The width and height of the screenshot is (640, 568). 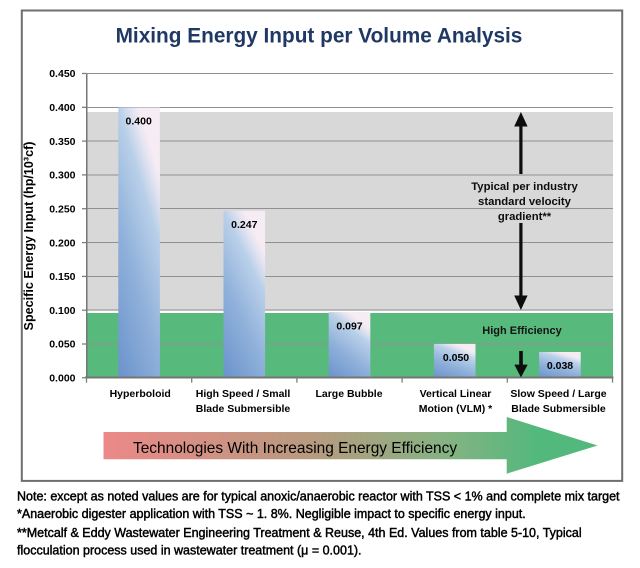 What do you see at coordinates (62, 243) in the screenshot?
I see `svg-text: 0.200` at bounding box center [62, 243].